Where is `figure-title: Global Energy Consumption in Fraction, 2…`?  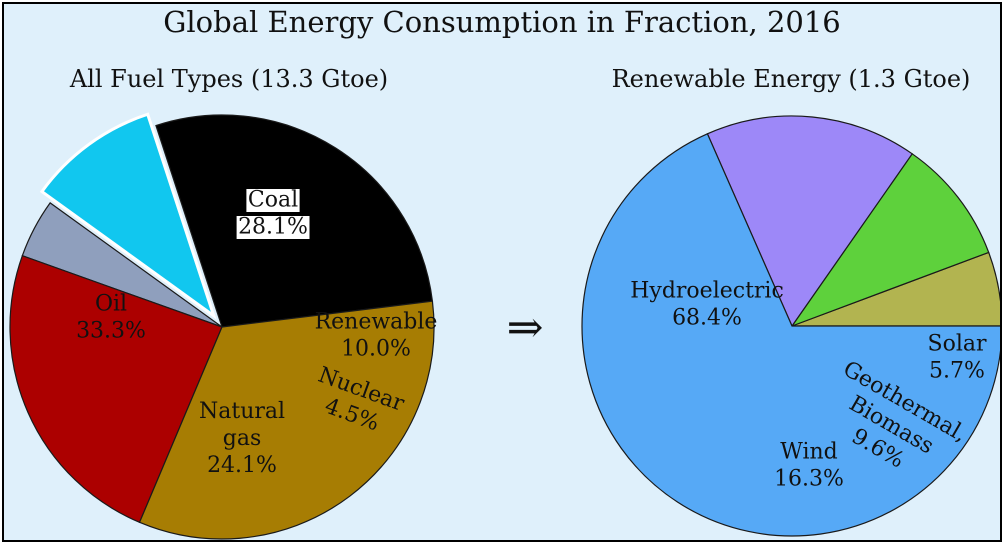 figure-title: Global Energy Consumption in Fraction, 2… is located at coordinates (502, 22).